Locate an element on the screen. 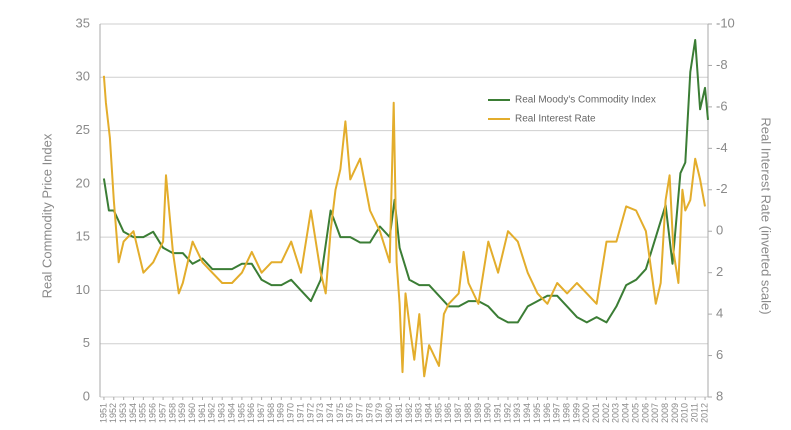 The image size is (791, 430). x-tick-label: 1992 is located at coordinates (507, 413).